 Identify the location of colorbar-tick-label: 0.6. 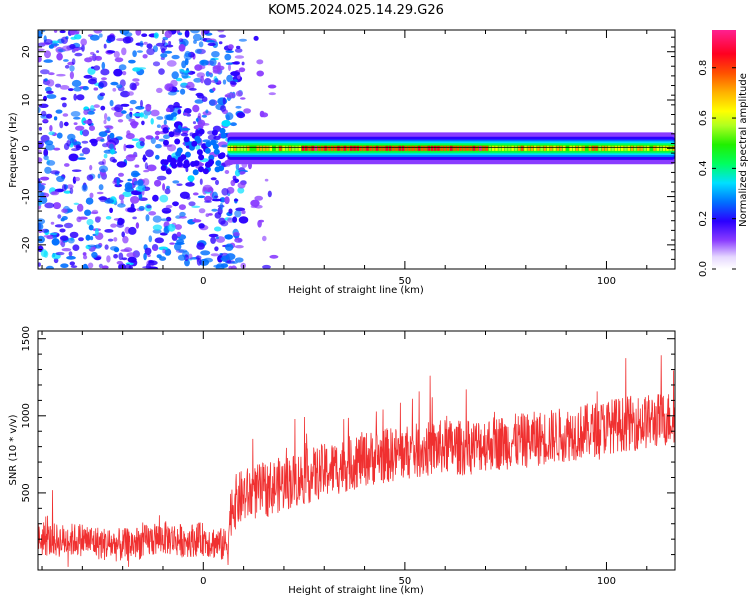
(703, 118).